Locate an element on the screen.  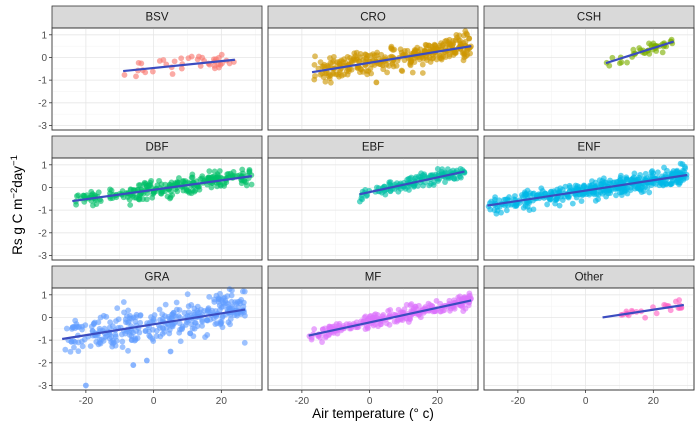
facet-label: DBF is located at coordinates (157, 148).